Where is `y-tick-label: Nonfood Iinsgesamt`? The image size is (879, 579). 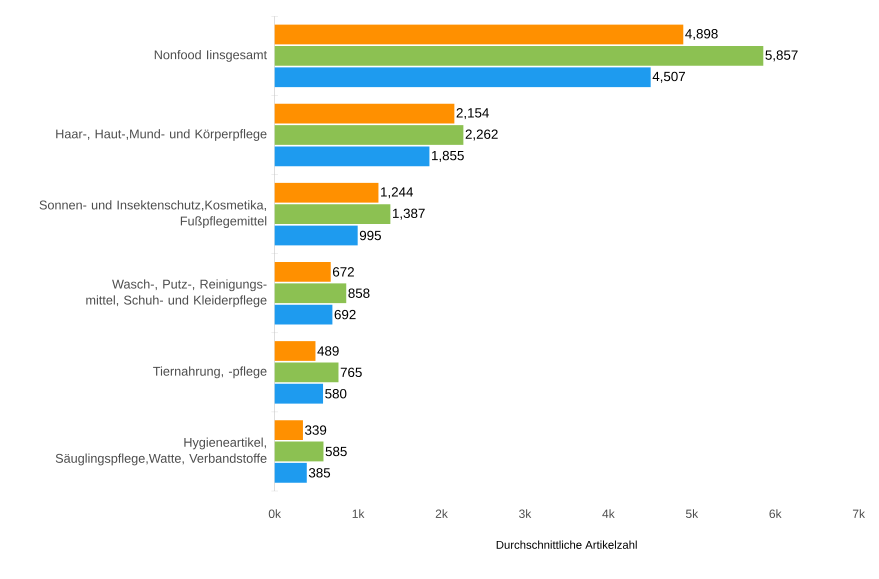 y-tick-label: Nonfood Iinsgesamt is located at coordinates (210, 56).